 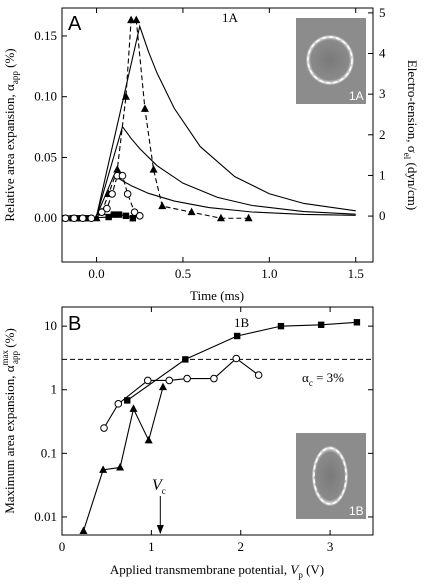 What do you see at coordinates (407, 156) in the screenshot?
I see `label-sub: el` at bounding box center [407, 156].